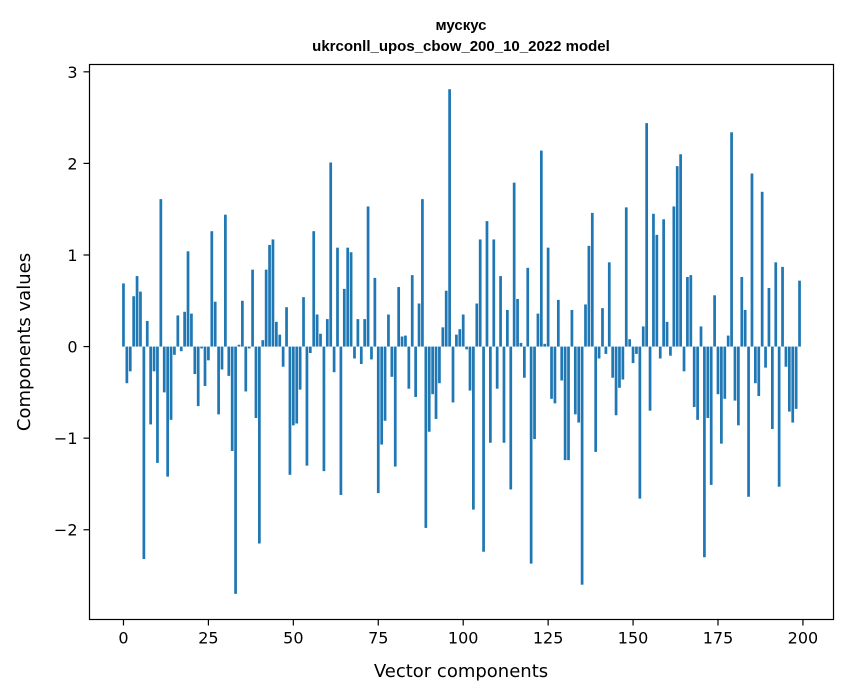 Image resolution: width=847 pixels, height=696 pixels. What do you see at coordinates (463, 638) in the screenshot?
I see `x-tick-label: 100` at bounding box center [463, 638].